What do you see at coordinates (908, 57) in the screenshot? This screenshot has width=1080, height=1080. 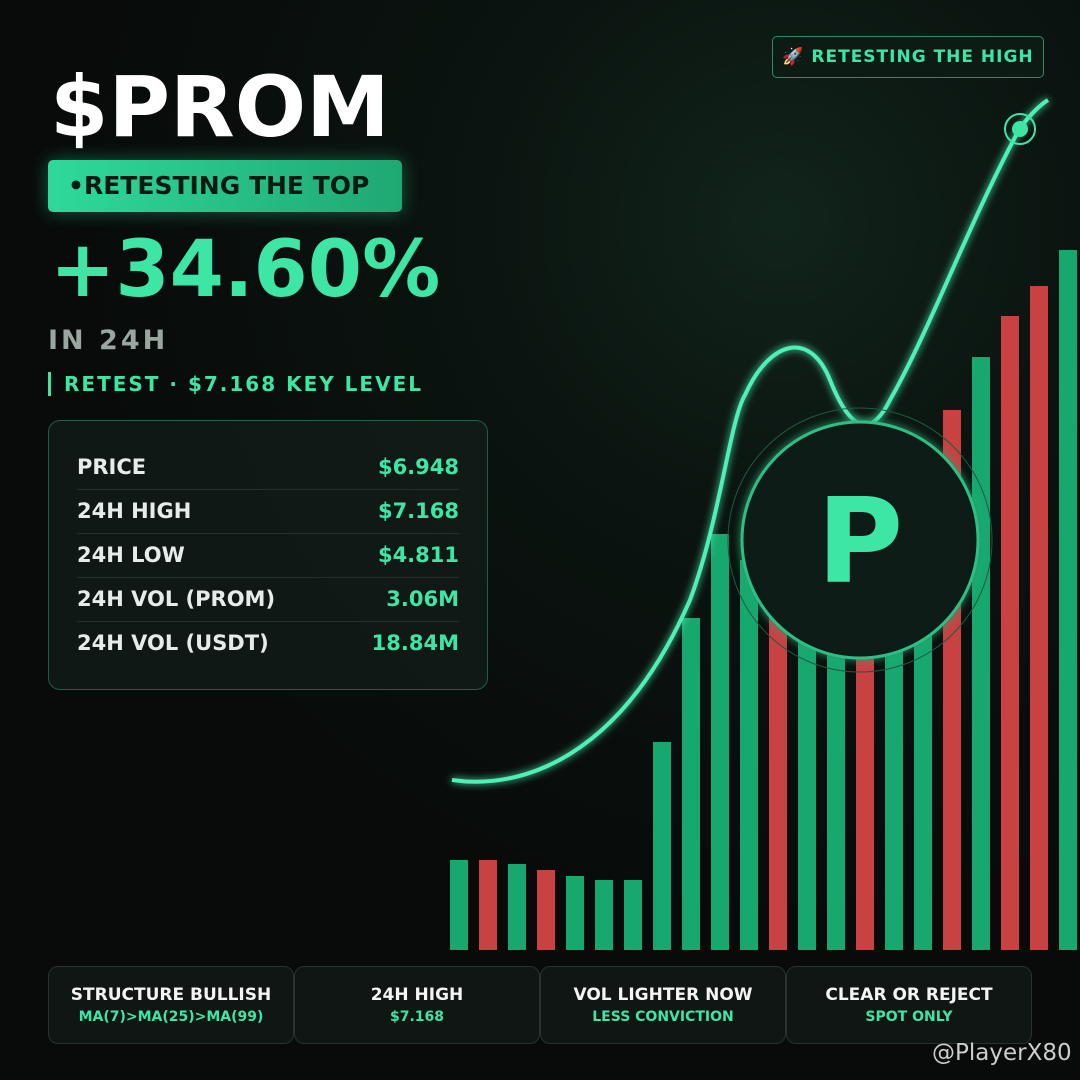 I see `tag: 🚀 RETESTING THE HIGH` at bounding box center [908, 57].